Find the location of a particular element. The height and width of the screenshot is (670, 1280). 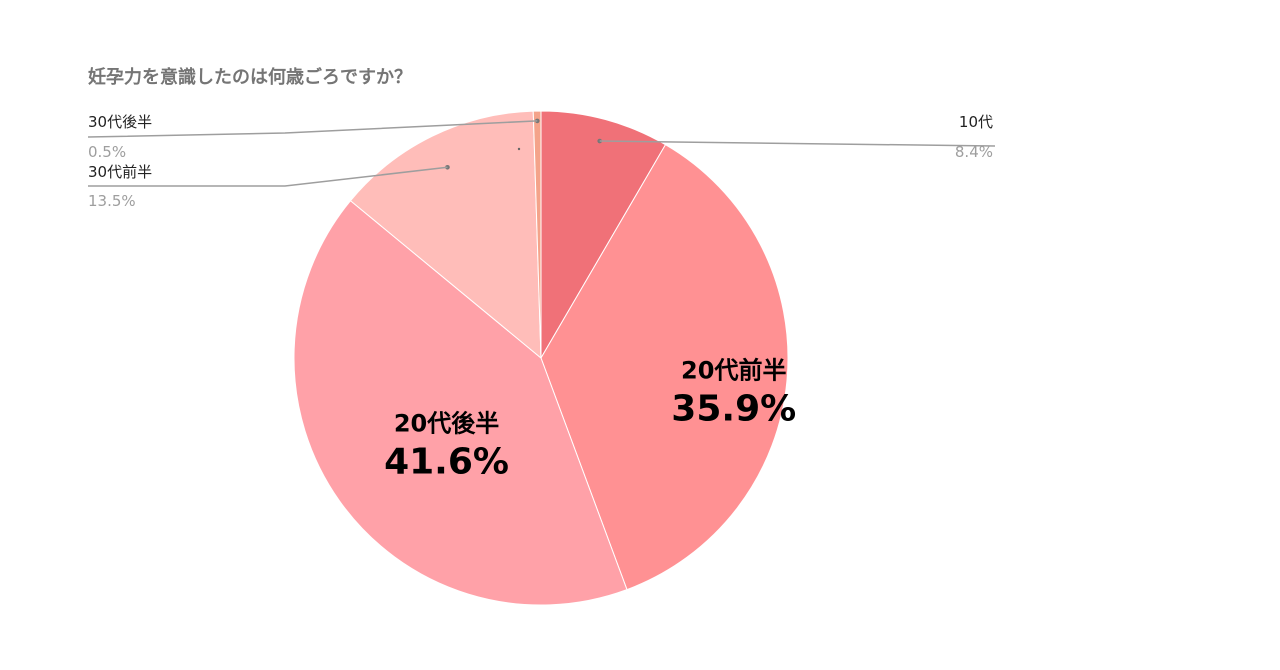

callout-value-4: 13.5% is located at coordinates (112, 201).